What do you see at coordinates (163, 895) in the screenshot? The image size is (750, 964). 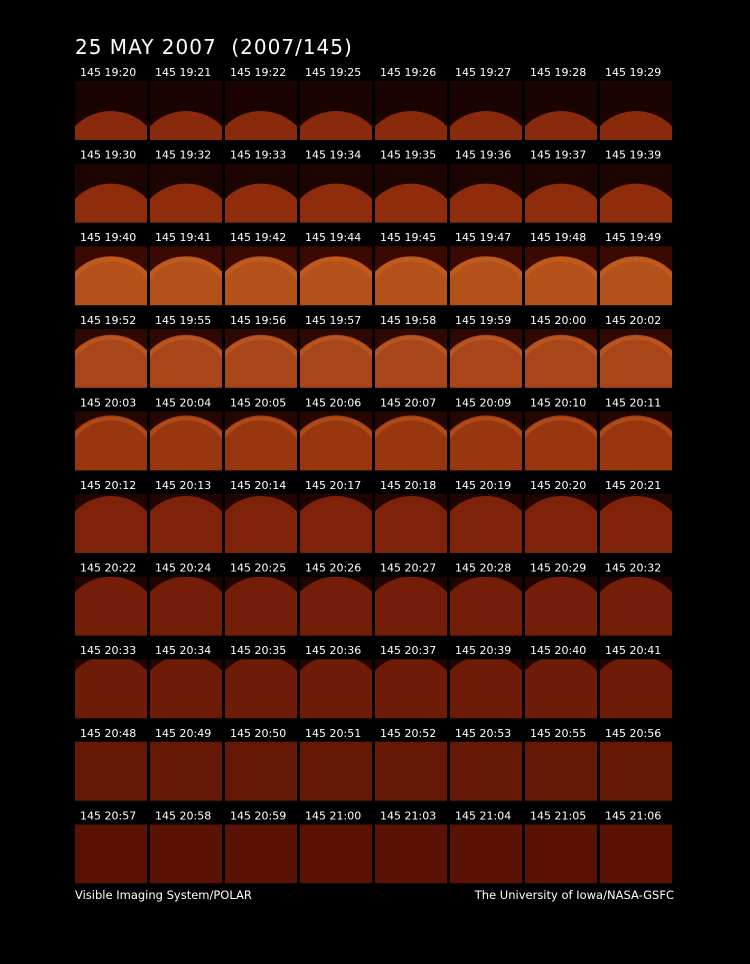 I see `footer-left: Visible Imaging System/POLAR` at bounding box center [163, 895].